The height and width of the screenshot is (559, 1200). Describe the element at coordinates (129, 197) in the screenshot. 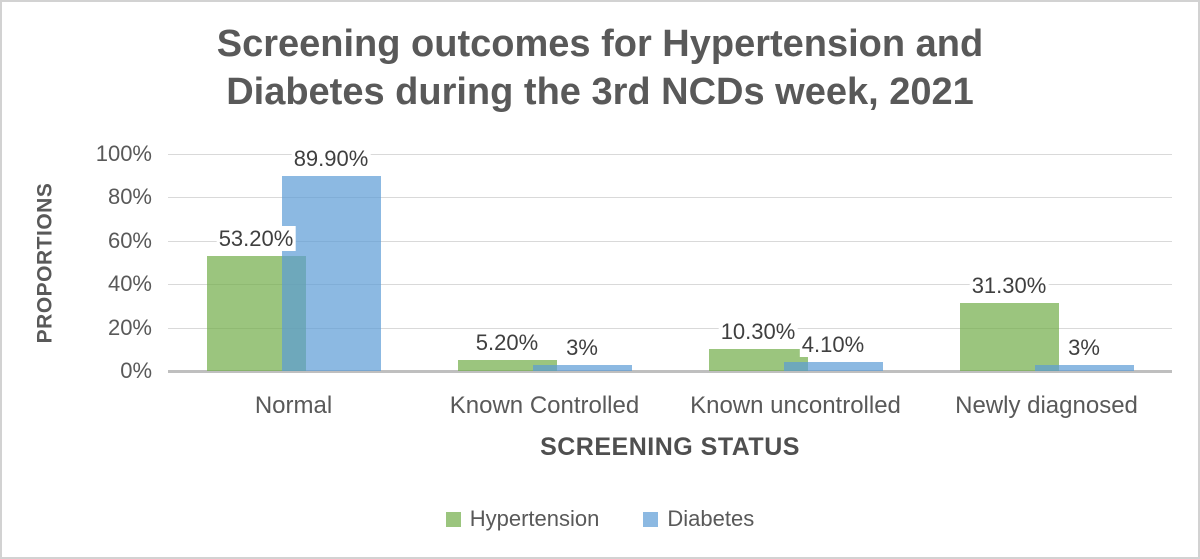

I see `y-tick-label-80: 80%` at that location.